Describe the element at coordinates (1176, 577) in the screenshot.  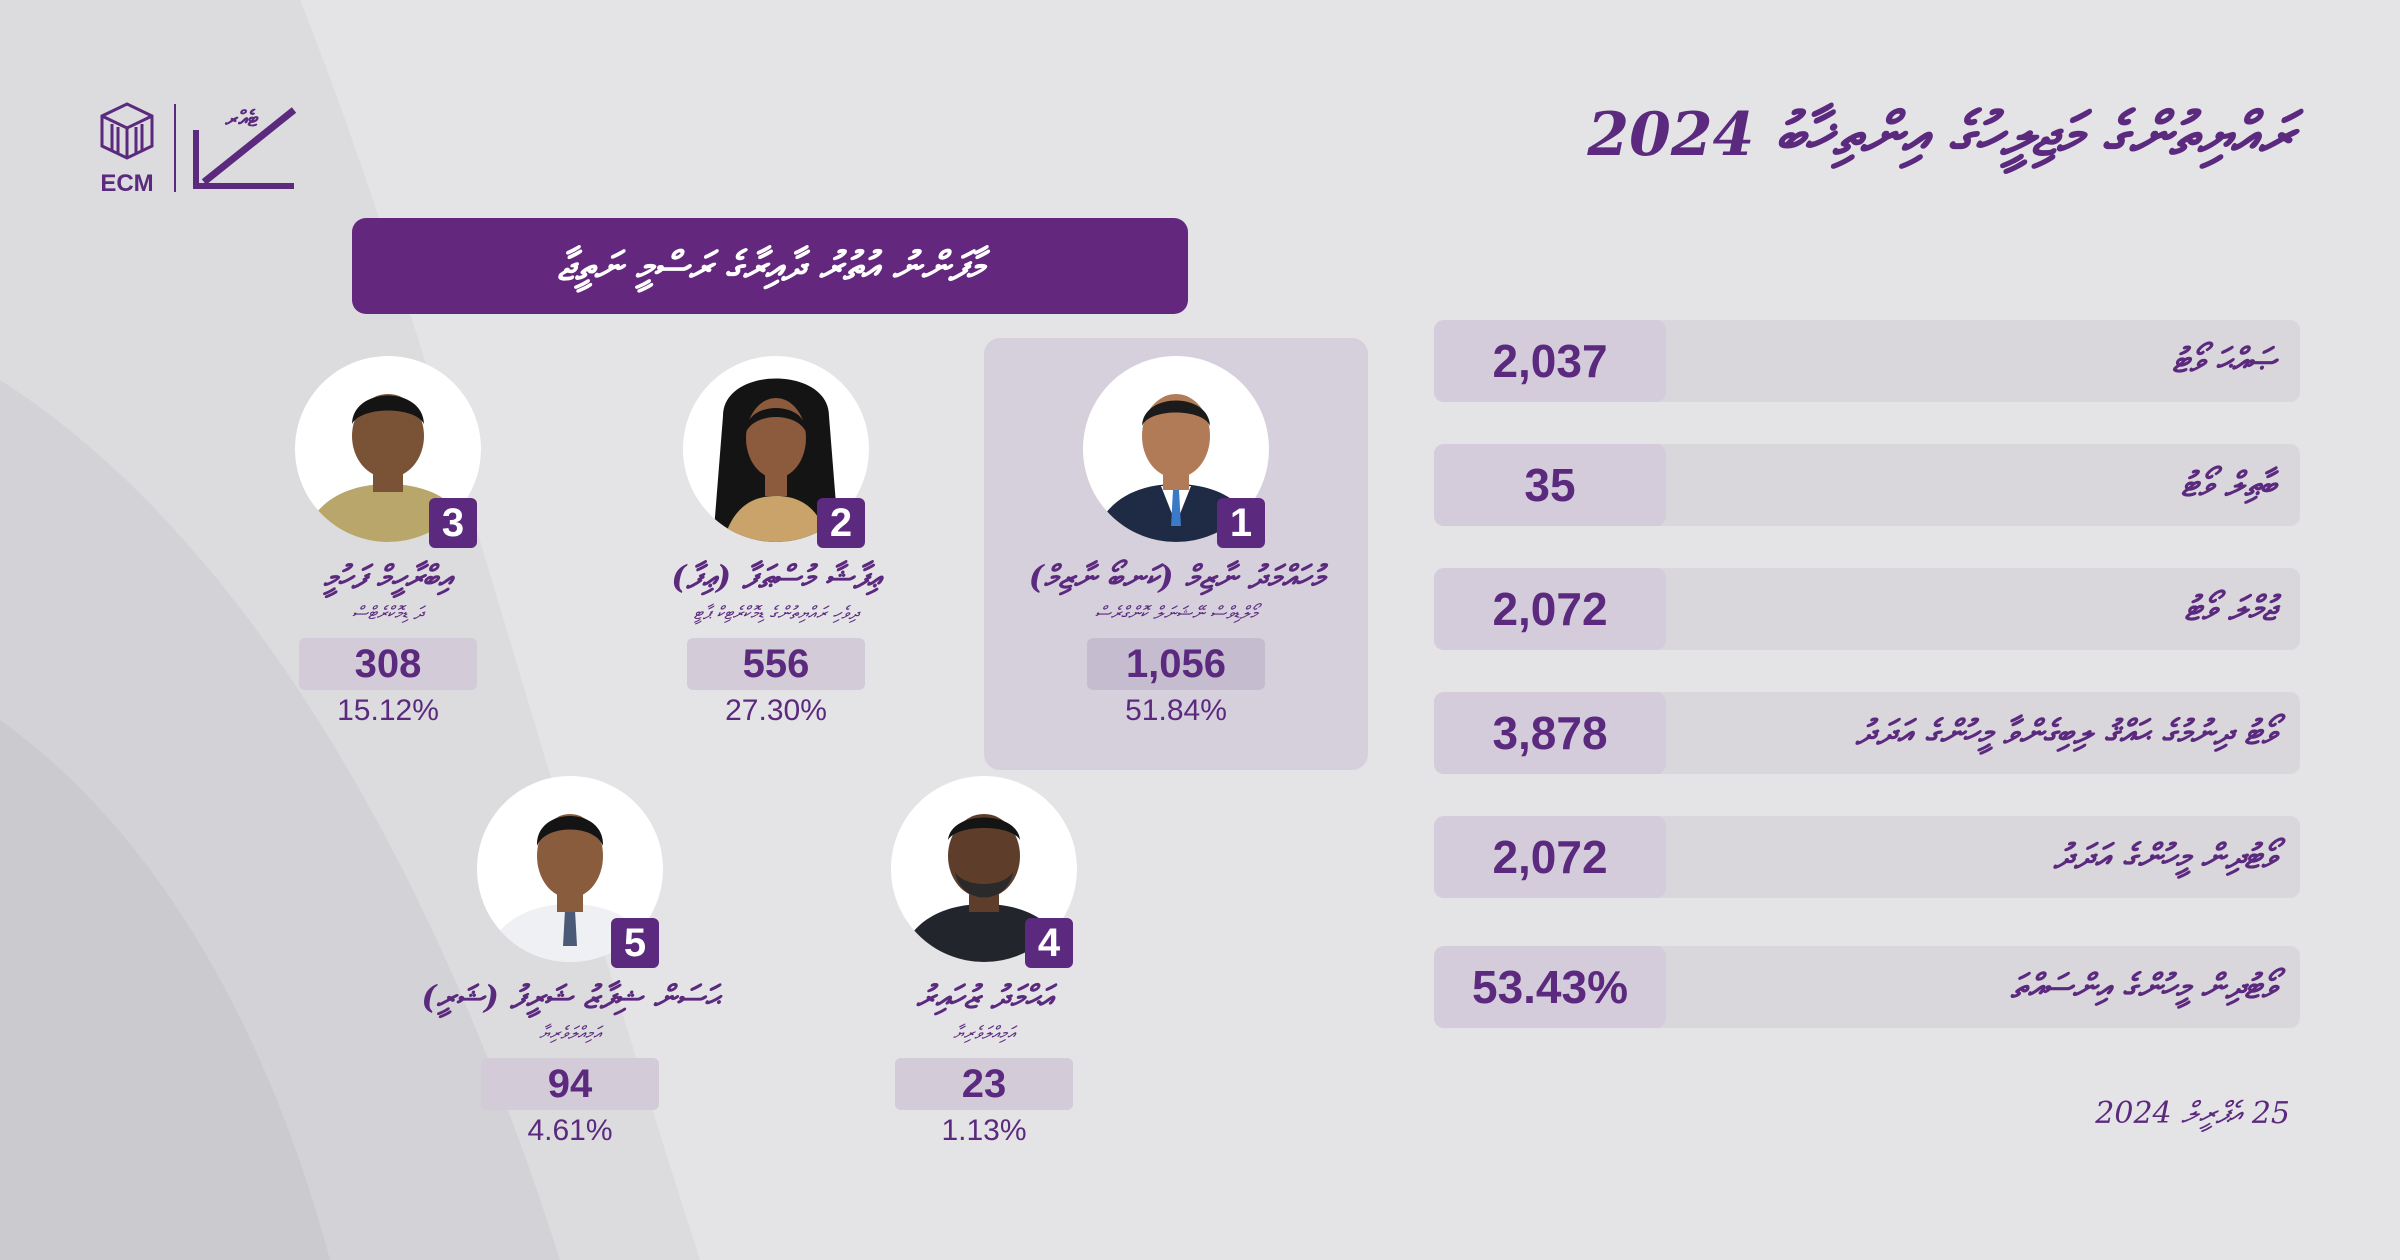
I see `candidate-name: މުހައްމަދު ނާޒިމް (ކަނބޯ ނާޒިމް)` at that location.